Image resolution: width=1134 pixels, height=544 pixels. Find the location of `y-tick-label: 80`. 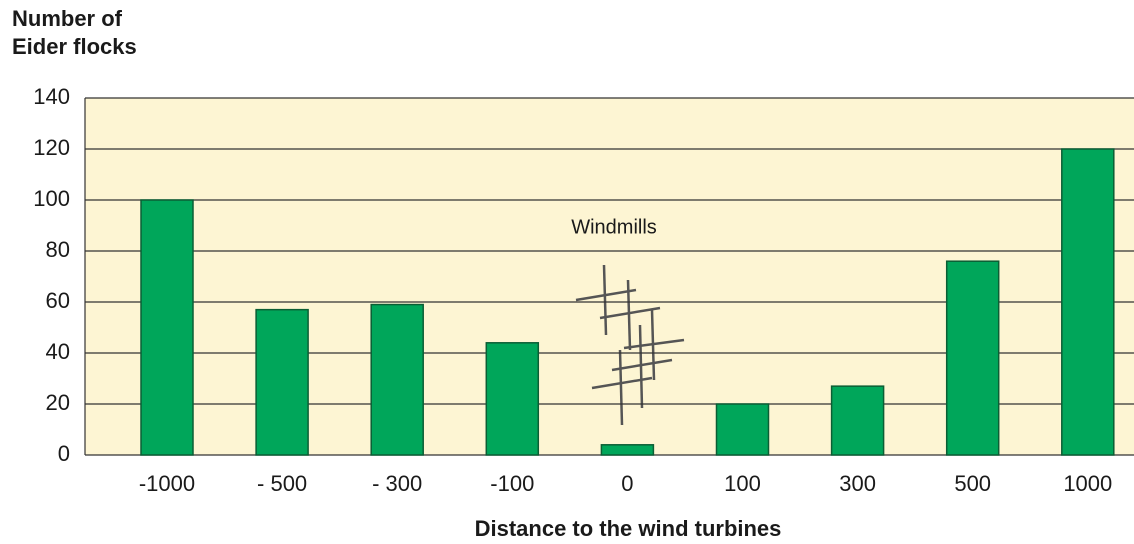

y-tick-label: 80 is located at coordinates (58, 249).